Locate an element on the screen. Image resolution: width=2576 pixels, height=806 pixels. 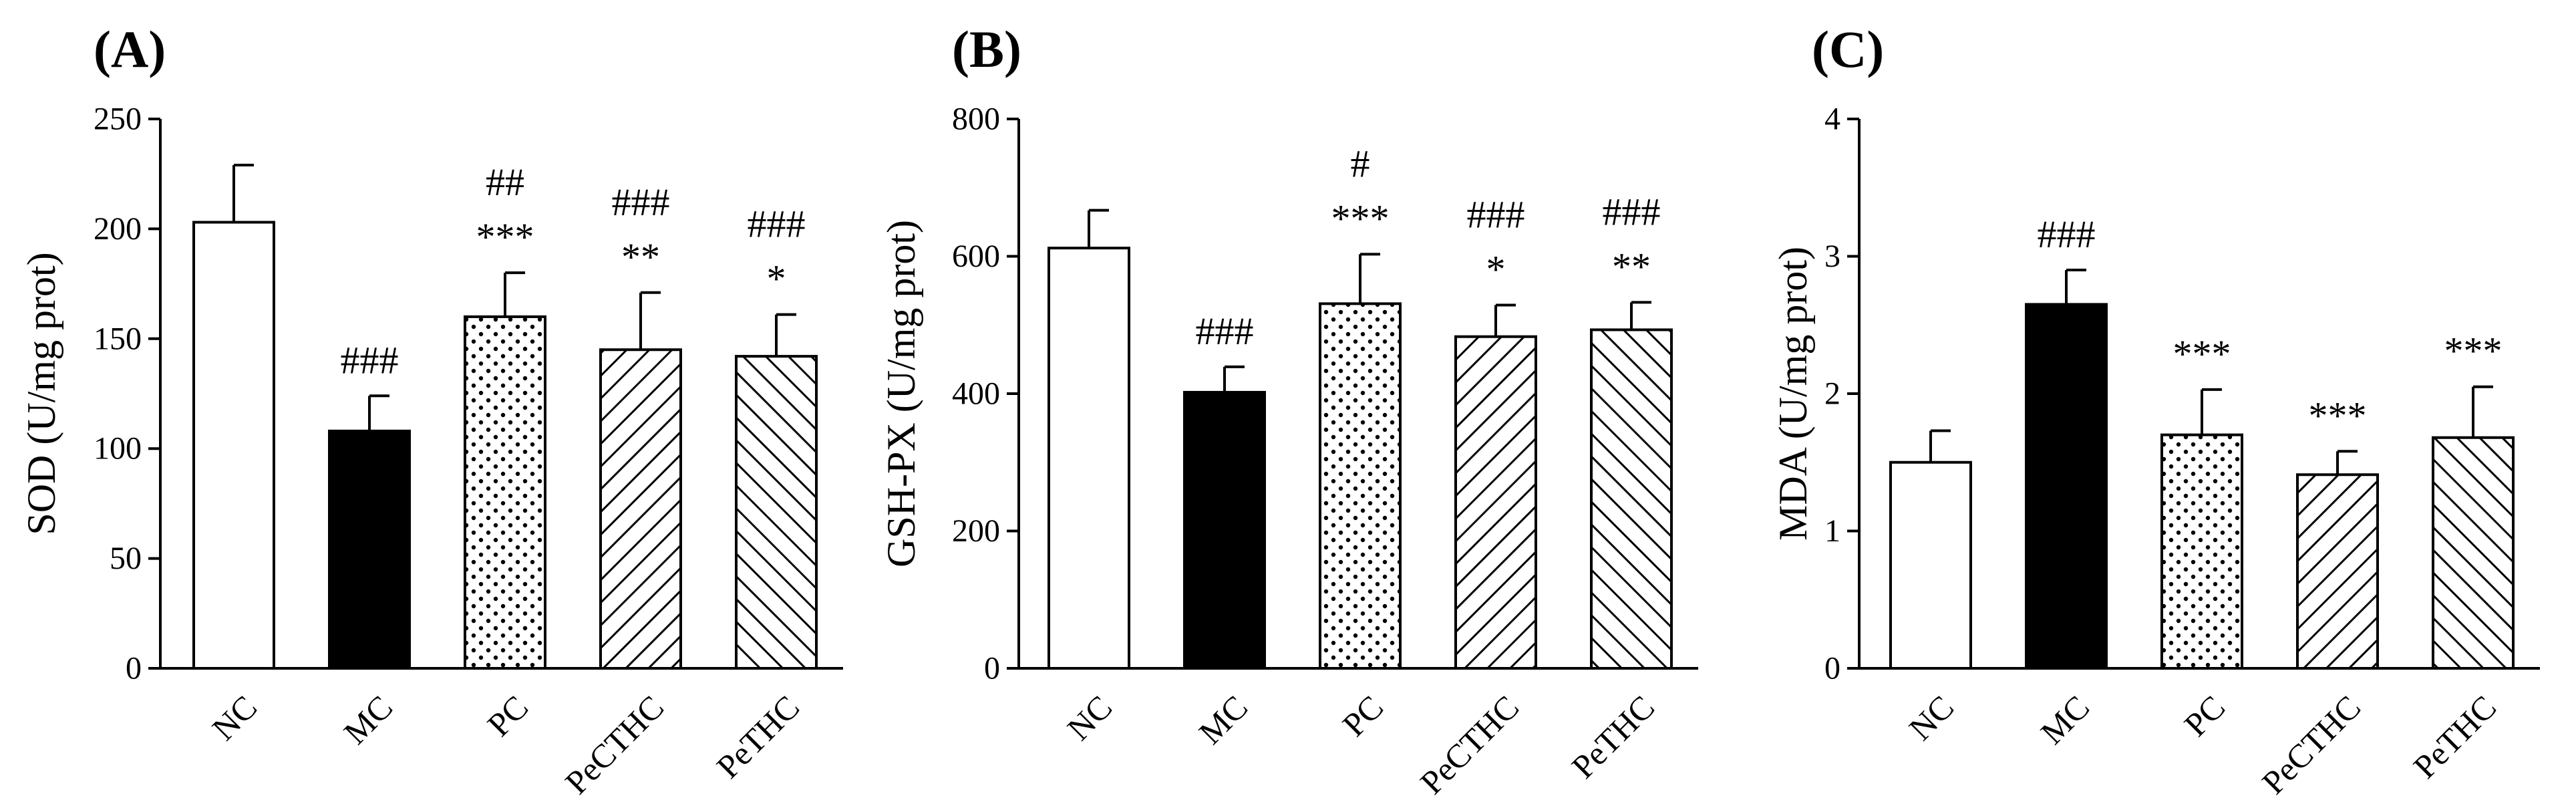
panel-label-b: (B) is located at coordinates (986, 49).